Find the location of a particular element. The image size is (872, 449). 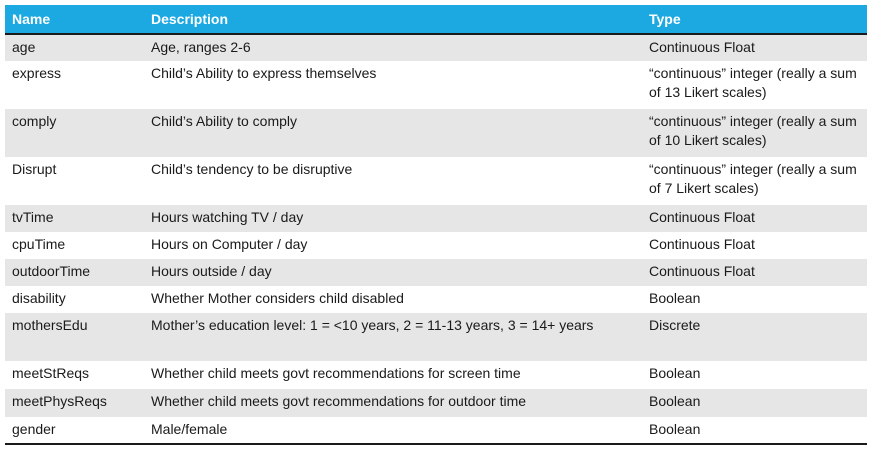

cell-description: Child’s Ability to comply is located at coordinates (393, 133).